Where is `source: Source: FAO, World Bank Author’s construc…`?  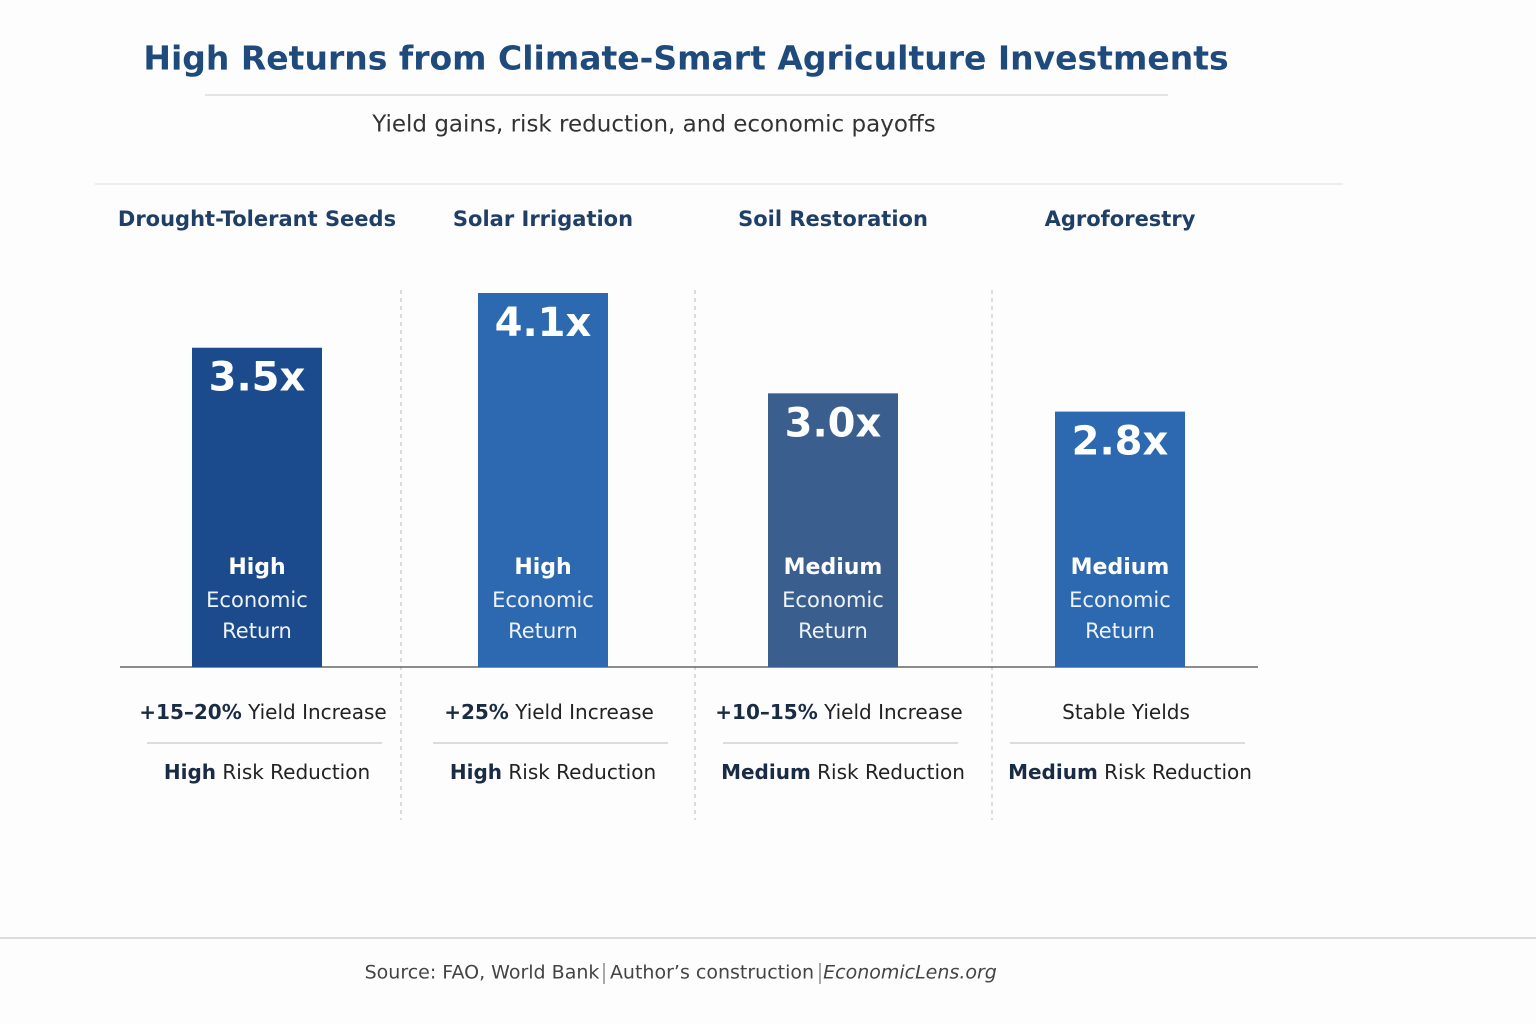
source: Source: FAO, World Bank Author’s construc… is located at coordinates (681, 973).